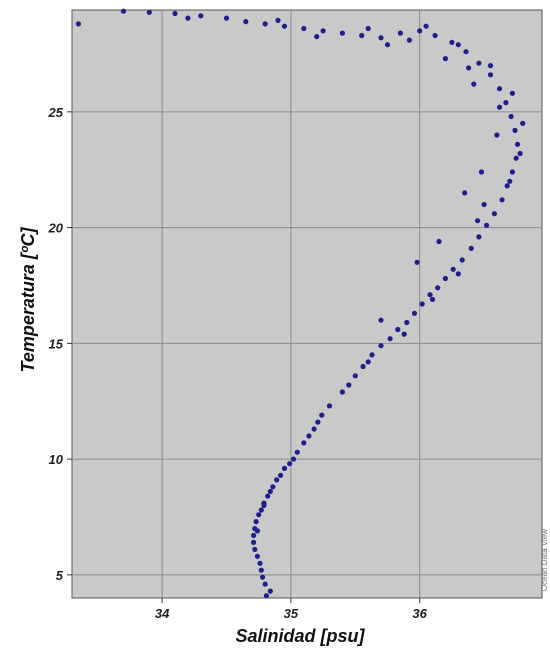 The width and height of the screenshot is (550, 653). I want to click on x-tick-label: 35, so click(291, 613).